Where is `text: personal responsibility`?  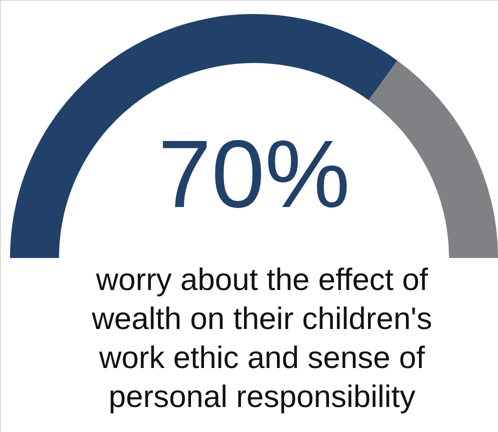
text: personal responsibility is located at coordinates (262, 396).